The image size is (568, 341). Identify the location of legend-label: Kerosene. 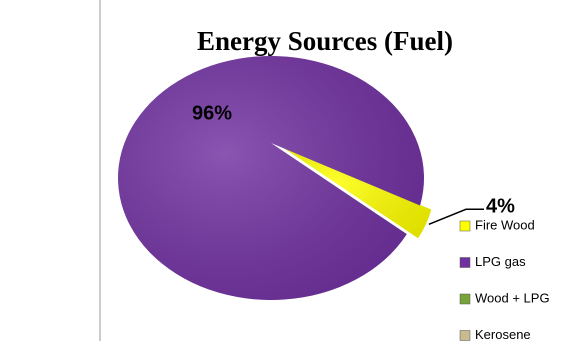
(503, 334).